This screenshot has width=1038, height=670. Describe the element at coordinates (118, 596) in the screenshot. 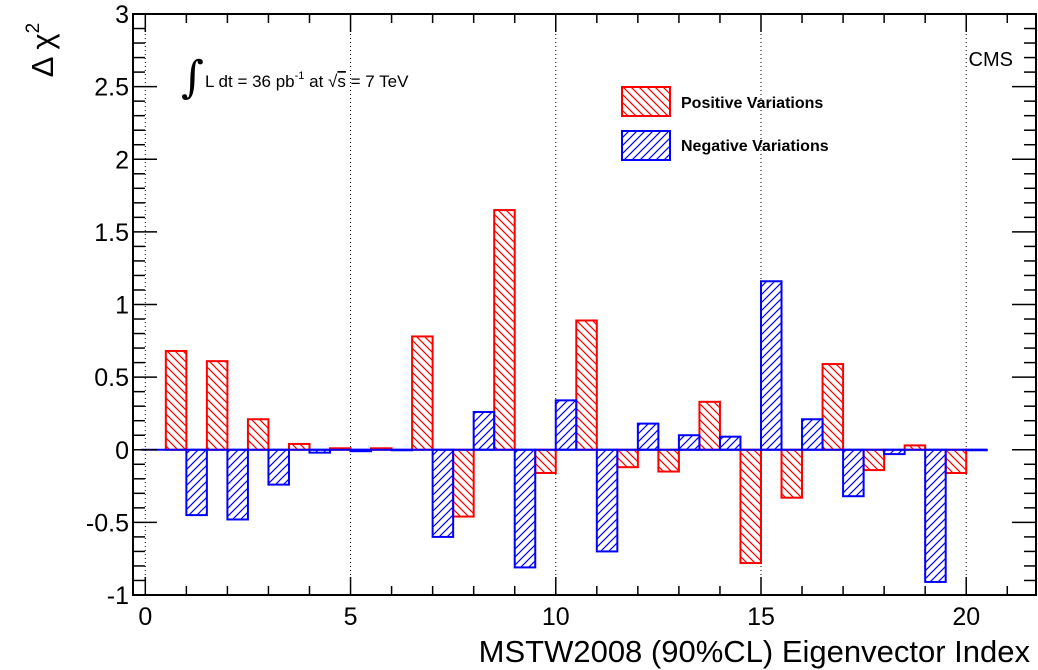

I see `y-tick-label--1: -1` at that location.